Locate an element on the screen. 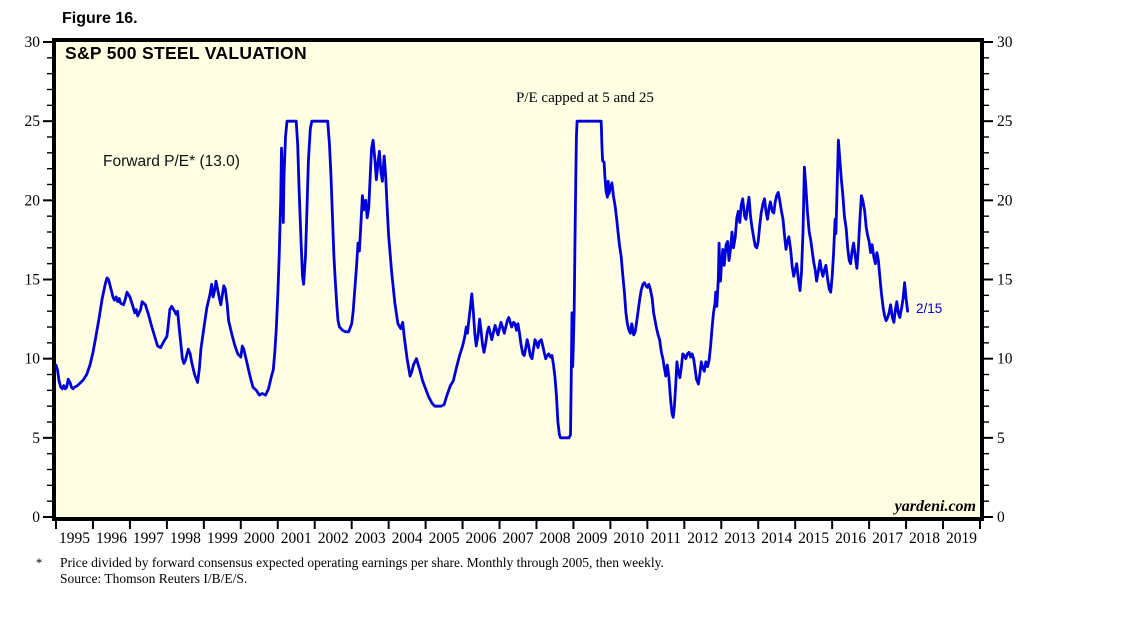  chart-title: S&P 500 STEEL VALUATION is located at coordinates (186, 53).